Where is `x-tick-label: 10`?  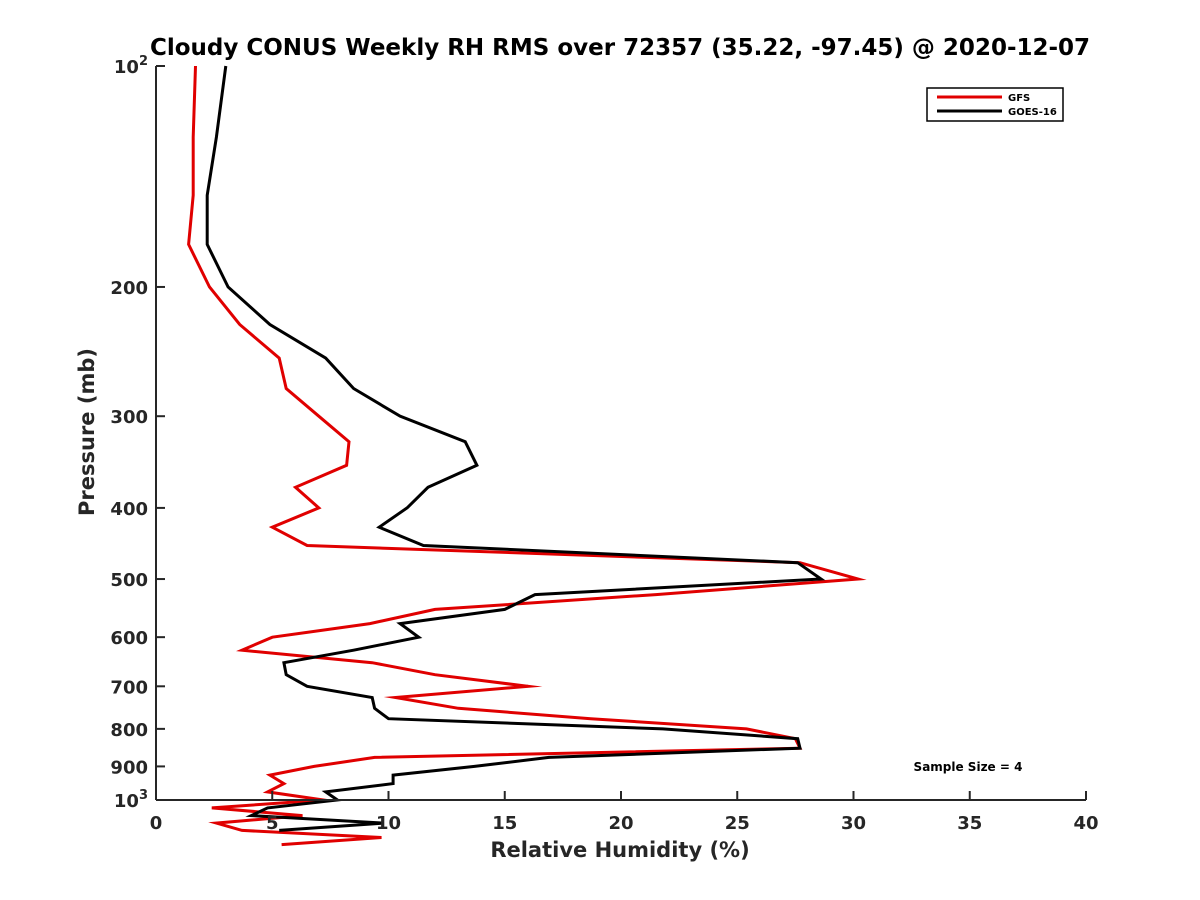 x-tick-label: 10 is located at coordinates (388, 823).